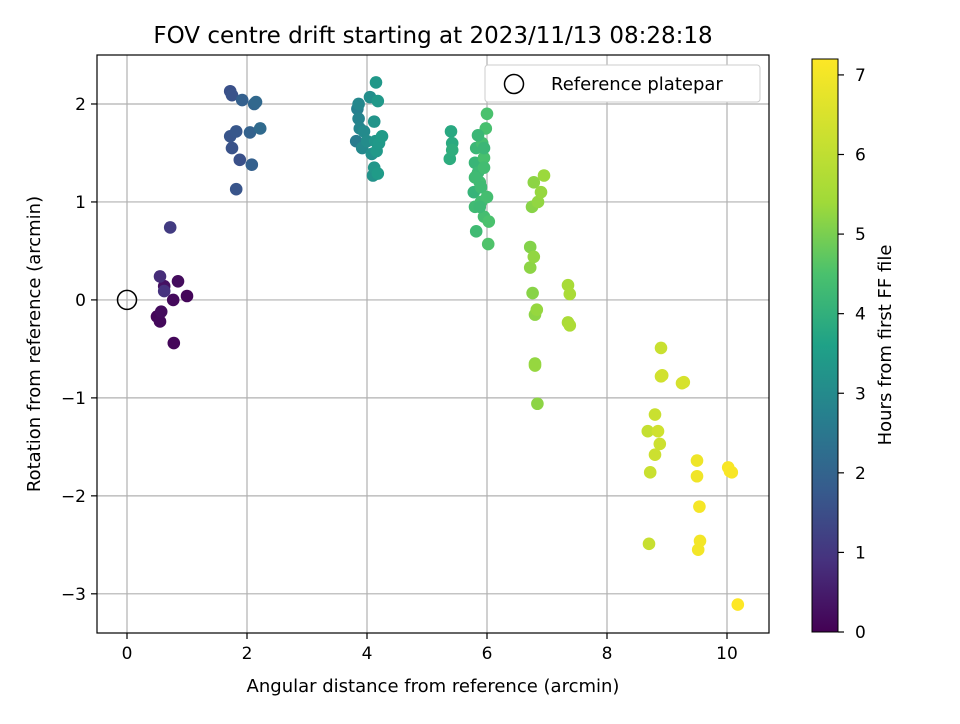  What do you see at coordinates (487, 654) in the screenshot?
I see `x-tick-label: 6` at bounding box center [487, 654].